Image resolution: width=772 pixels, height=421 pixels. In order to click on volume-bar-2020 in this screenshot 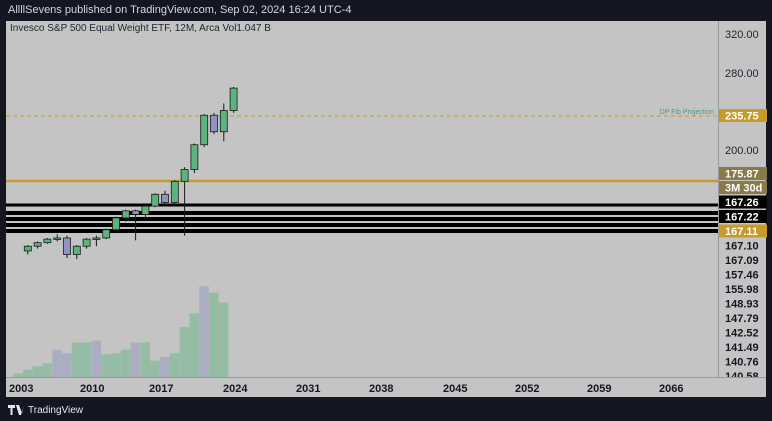, I will do `click(184, 352)`.